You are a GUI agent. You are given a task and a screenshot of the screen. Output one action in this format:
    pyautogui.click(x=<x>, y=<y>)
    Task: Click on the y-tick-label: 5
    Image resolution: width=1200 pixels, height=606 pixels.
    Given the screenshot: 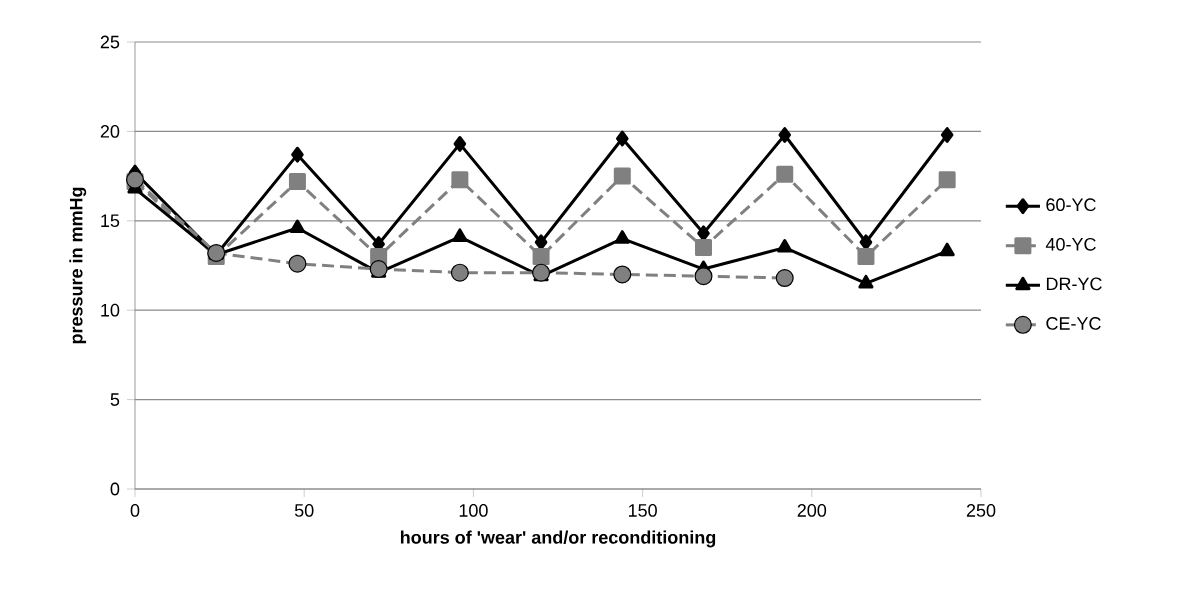 What is the action you would take?
    pyautogui.click(x=115, y=399)
    